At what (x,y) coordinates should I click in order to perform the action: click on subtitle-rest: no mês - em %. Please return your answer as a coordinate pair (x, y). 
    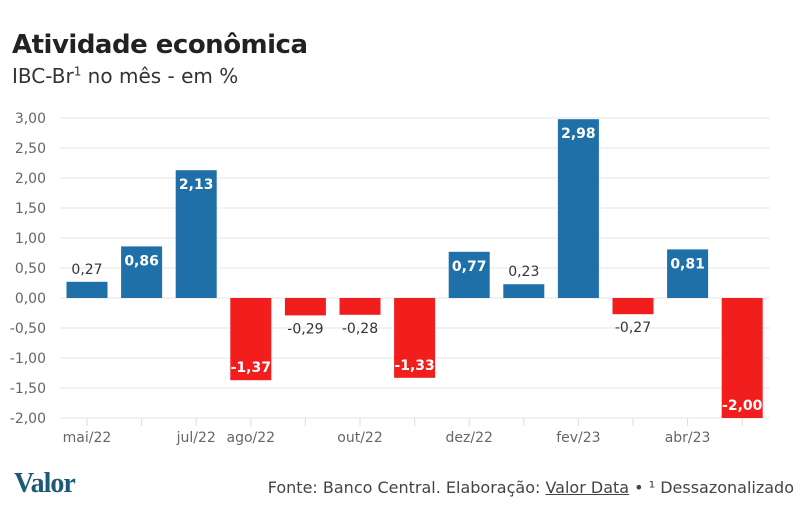
    Looking at the image, I should click on (160, 76).